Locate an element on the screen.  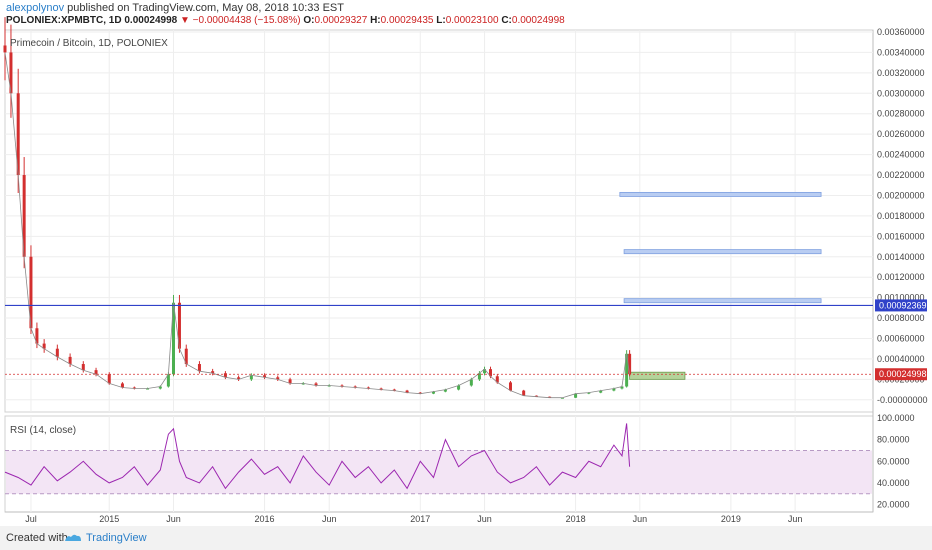
time-tick-label: 2018 is located at coordinates (576, 519).